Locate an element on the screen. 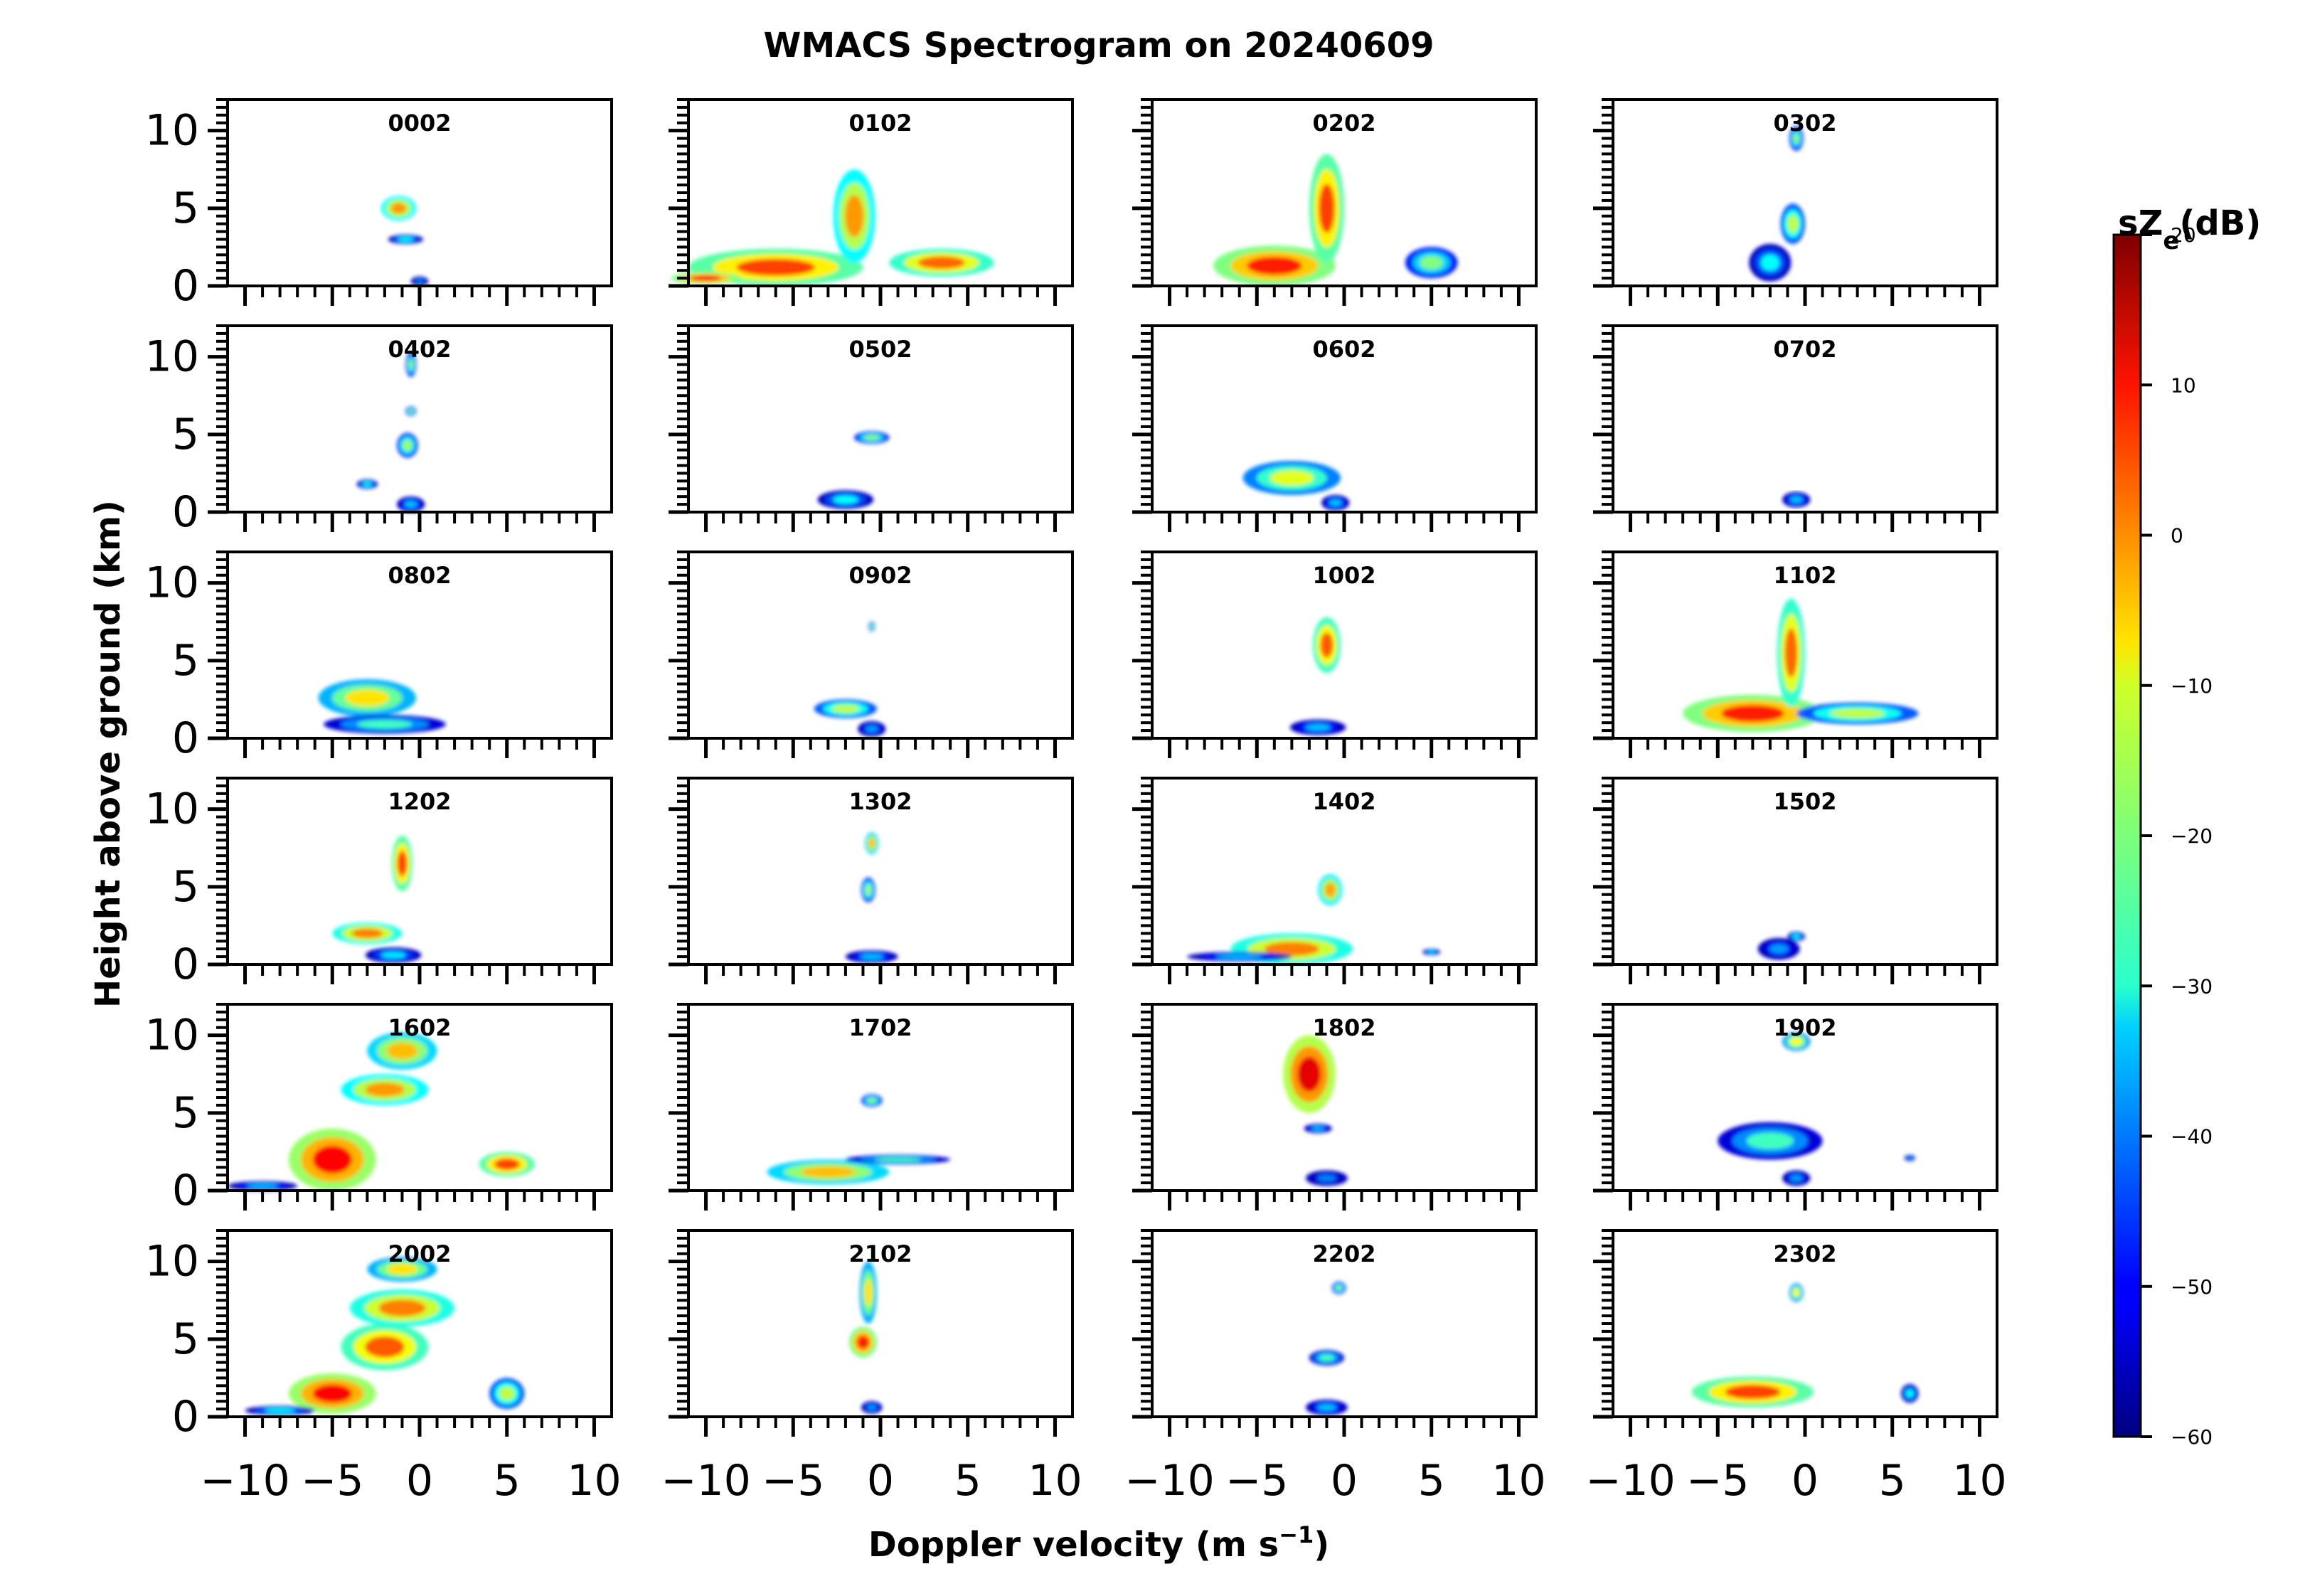  panel-time-label: 0502 is located at coordinates (880, 349).